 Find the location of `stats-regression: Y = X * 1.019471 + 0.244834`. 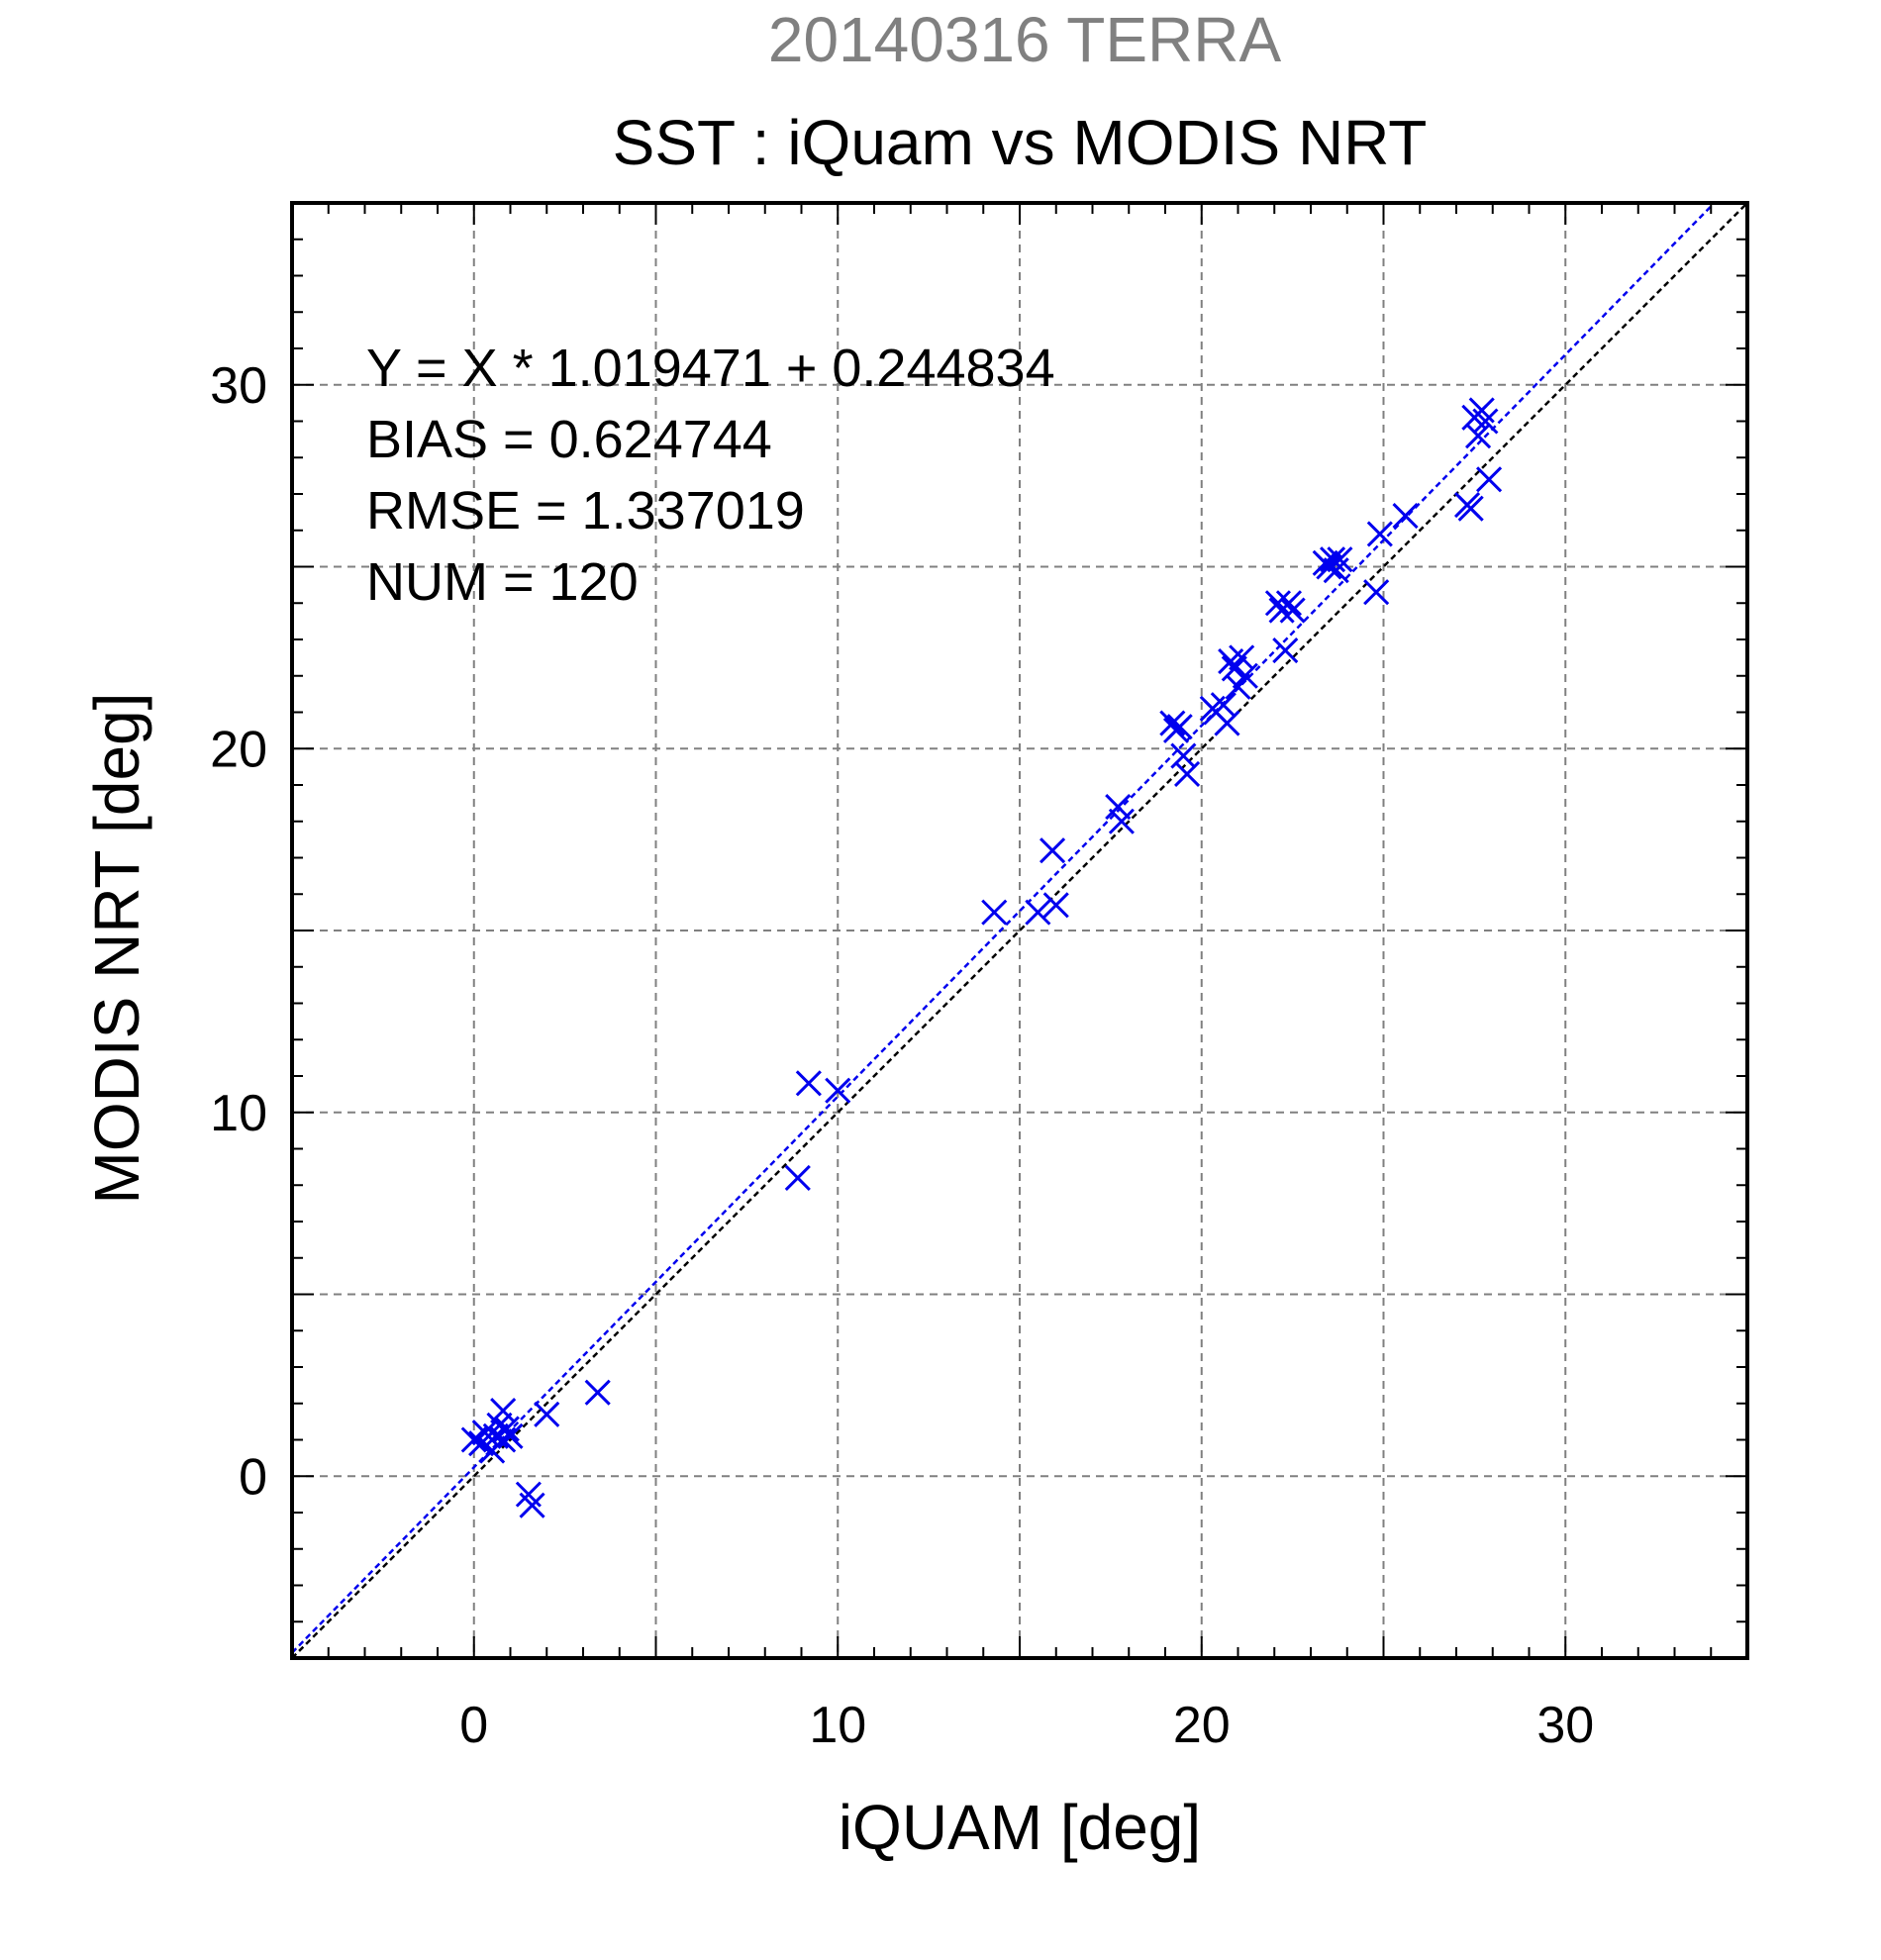

stats-regression: Y = X * 1.019471 + 0.244834 is located at coordinates (710, 368).